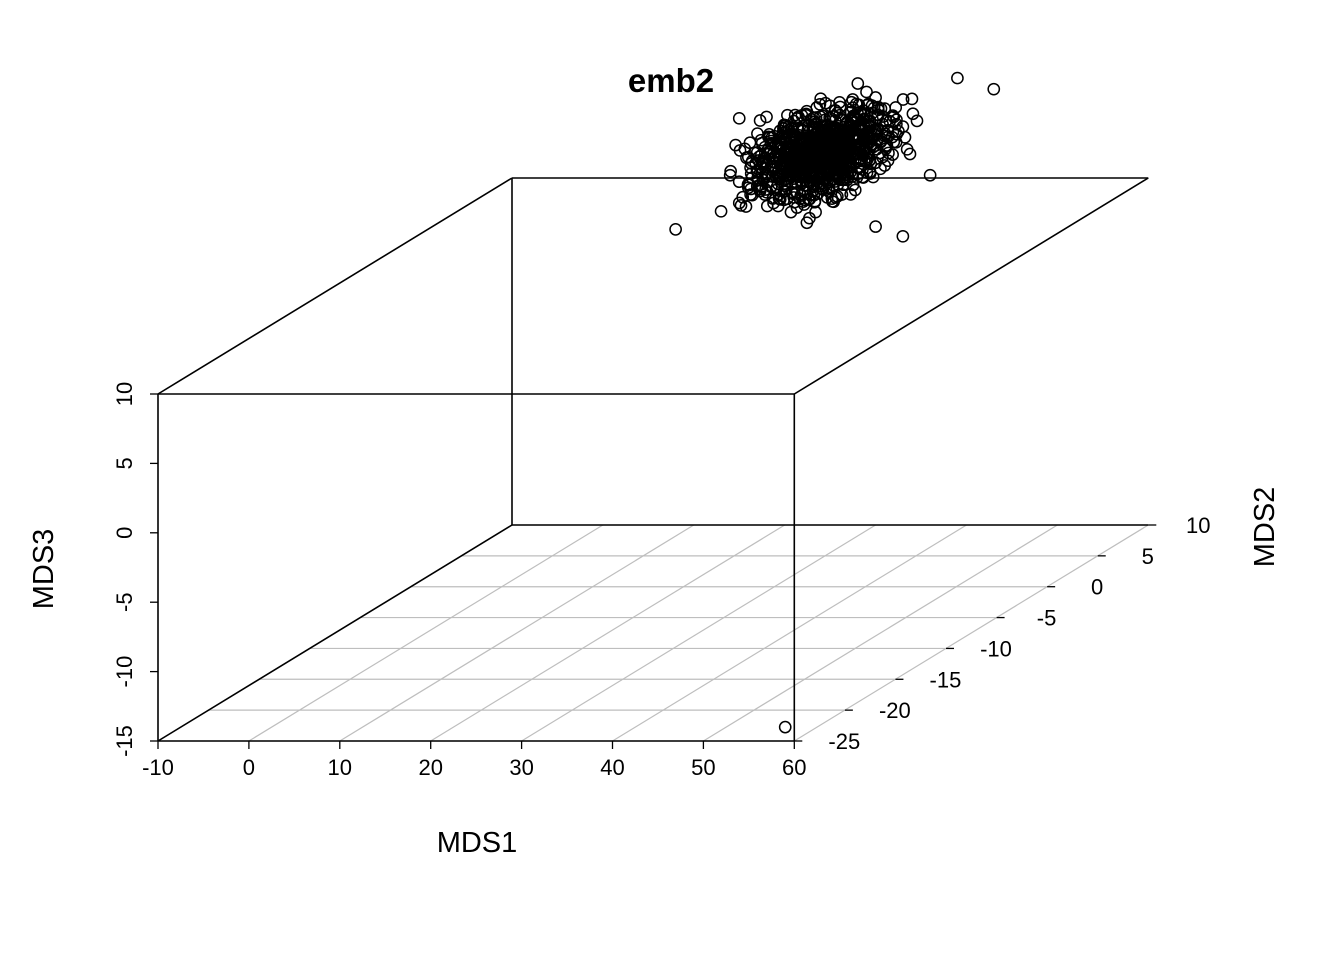 The width and height of the screenshot is (1344, 960). I want to click on x-tick-label: 60, so click(794, 767).